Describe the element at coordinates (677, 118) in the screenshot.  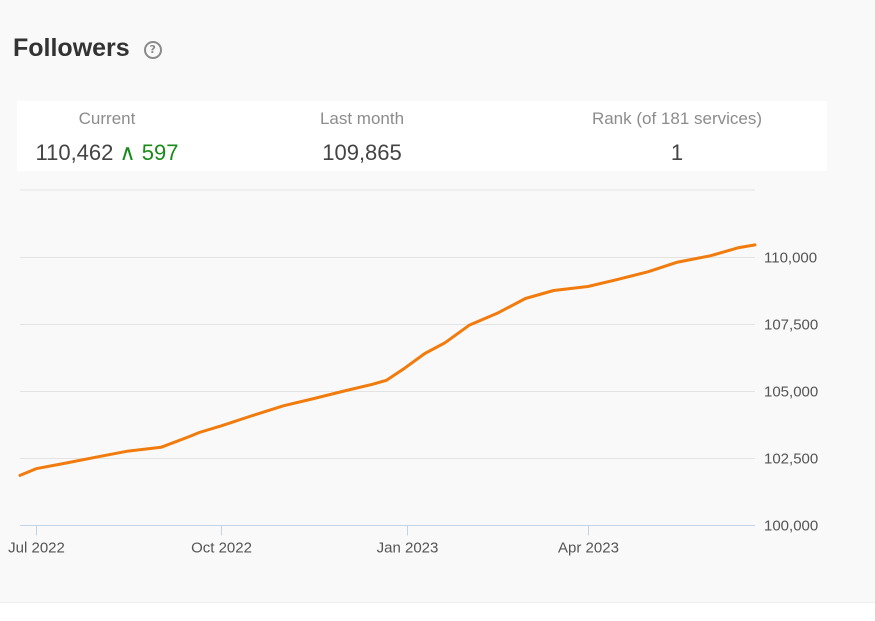
I see `stat-rank-label: Rank (of 181 services)` at that location.